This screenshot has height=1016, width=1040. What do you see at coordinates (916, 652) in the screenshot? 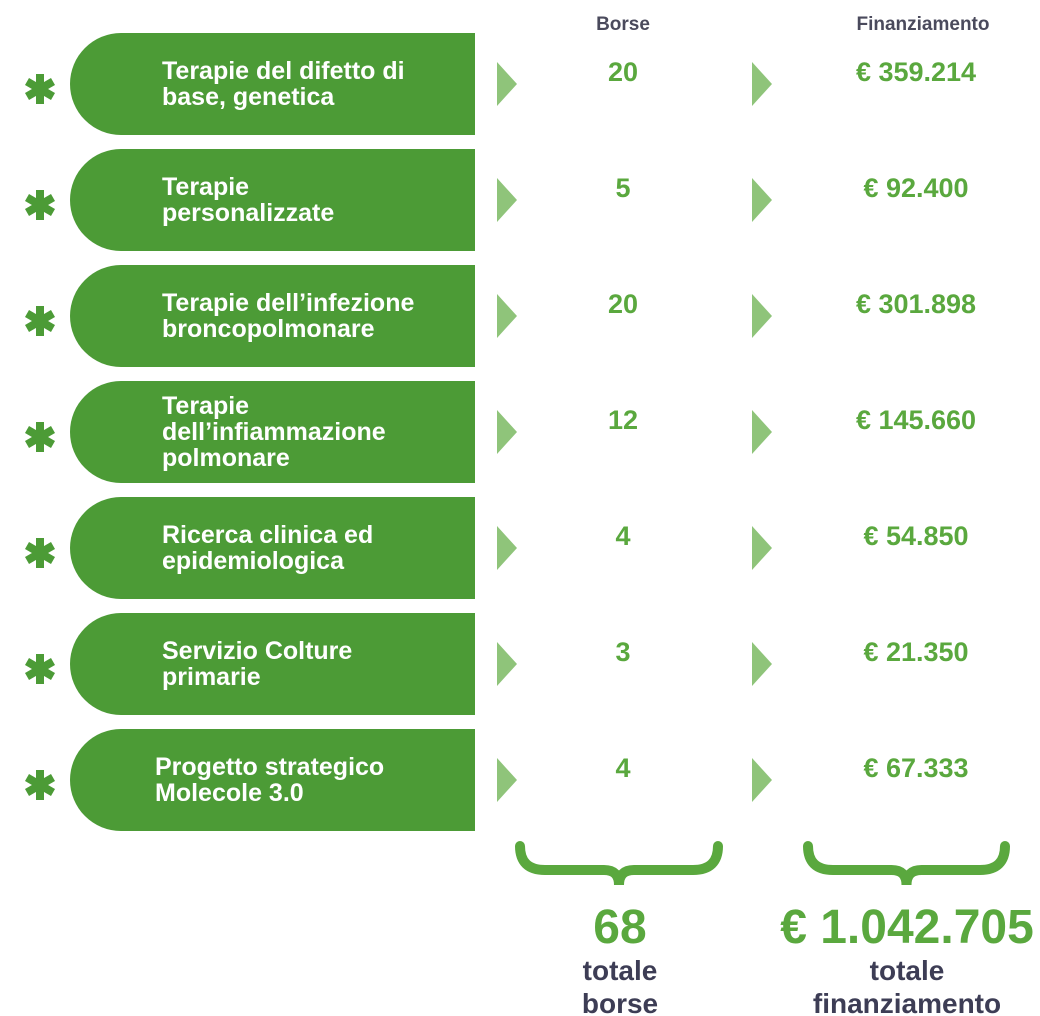
I see `finanziamento-value: € 21.350` at bounding box center [916, 652].